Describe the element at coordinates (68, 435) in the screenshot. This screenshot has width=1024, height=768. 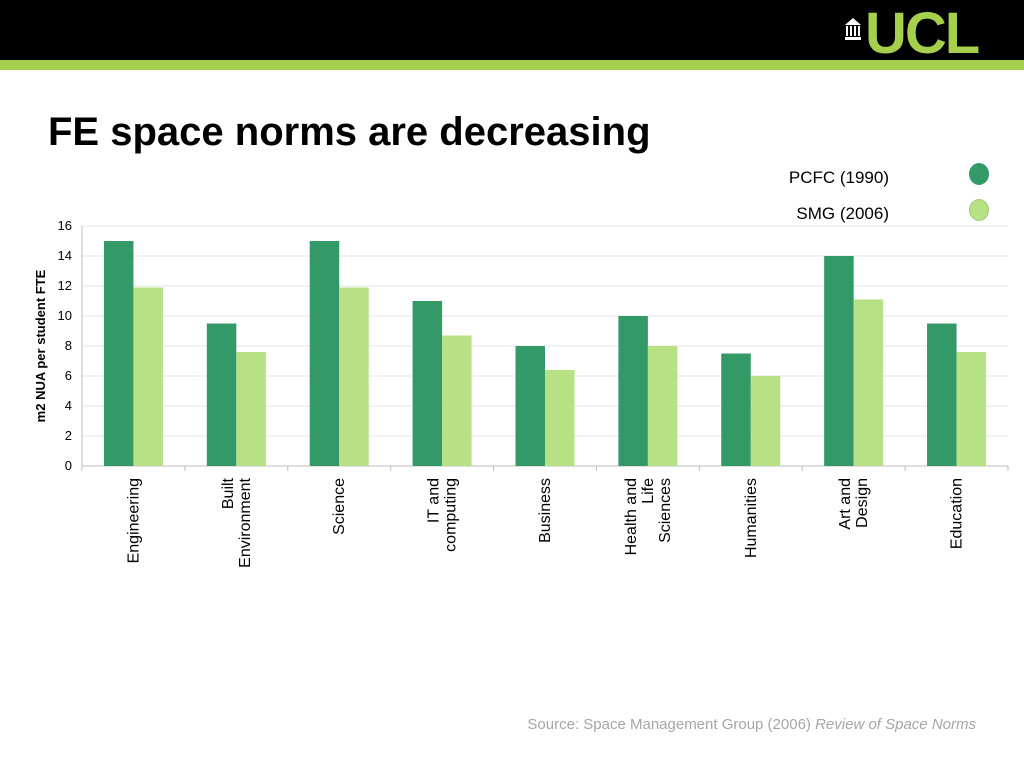
I see `y-tick-label: 2` at that location.